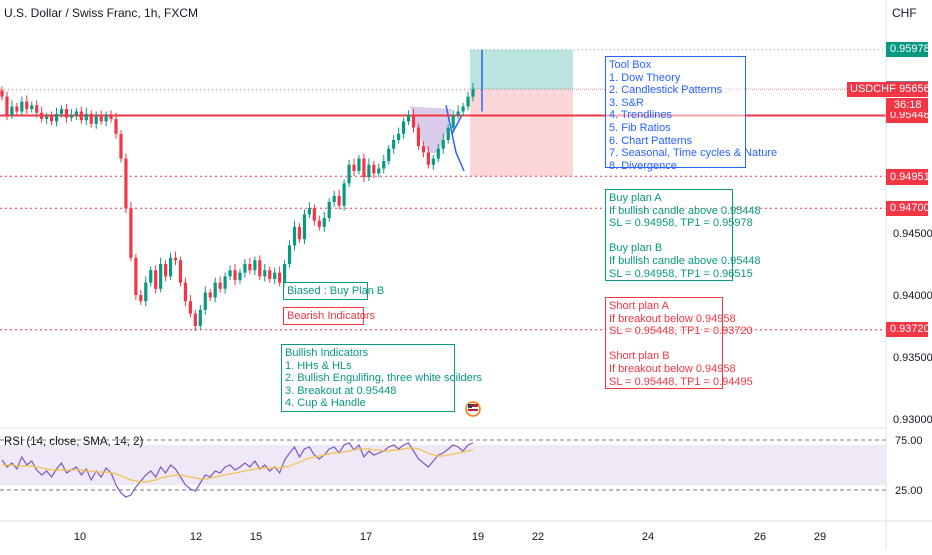 The image size is (932, 555). I want to click on price-tag: 0.95448, so click(908, 115).